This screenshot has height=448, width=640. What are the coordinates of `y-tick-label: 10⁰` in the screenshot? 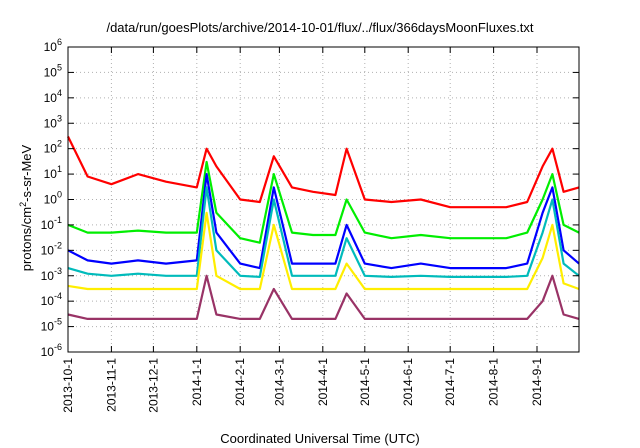 It's located at (53, 198).